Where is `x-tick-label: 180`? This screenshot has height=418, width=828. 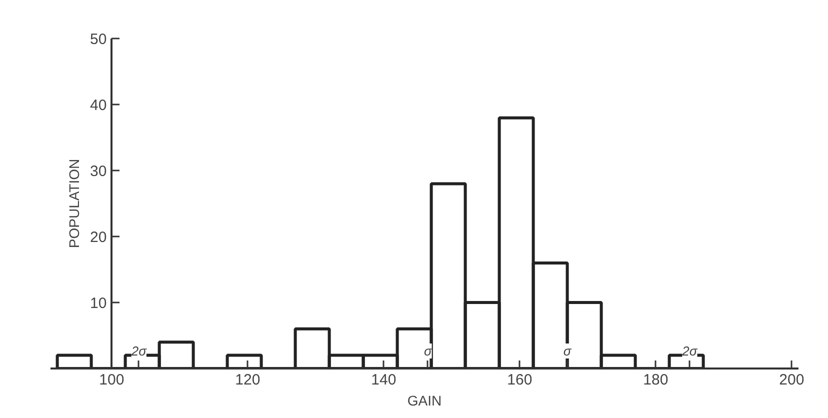 x-tick-label: 180 is located at coordinates (655, 380).